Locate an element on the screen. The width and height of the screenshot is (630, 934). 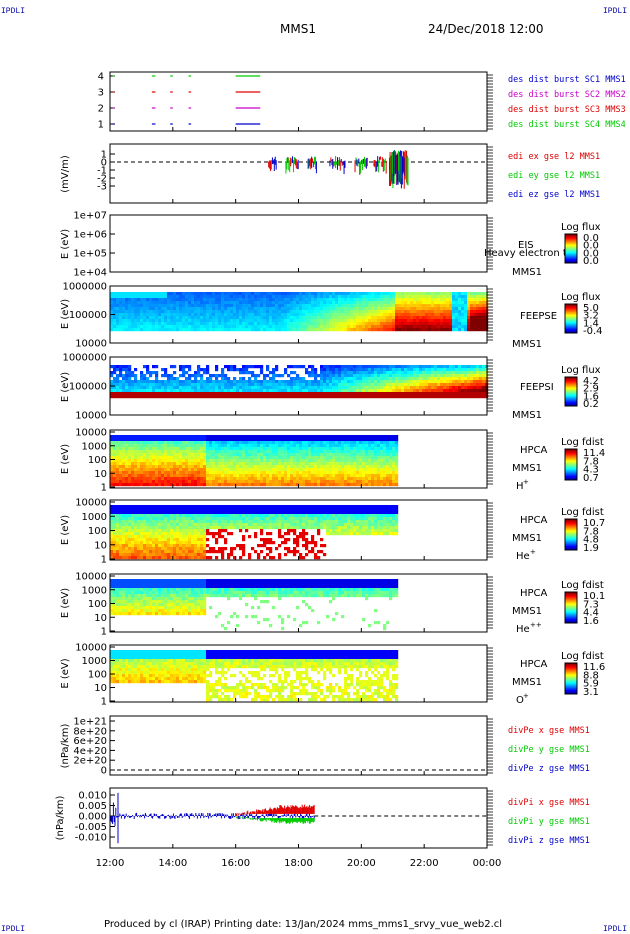
feepse-panel-colorbar-cell is located at coordinates (571, 329).